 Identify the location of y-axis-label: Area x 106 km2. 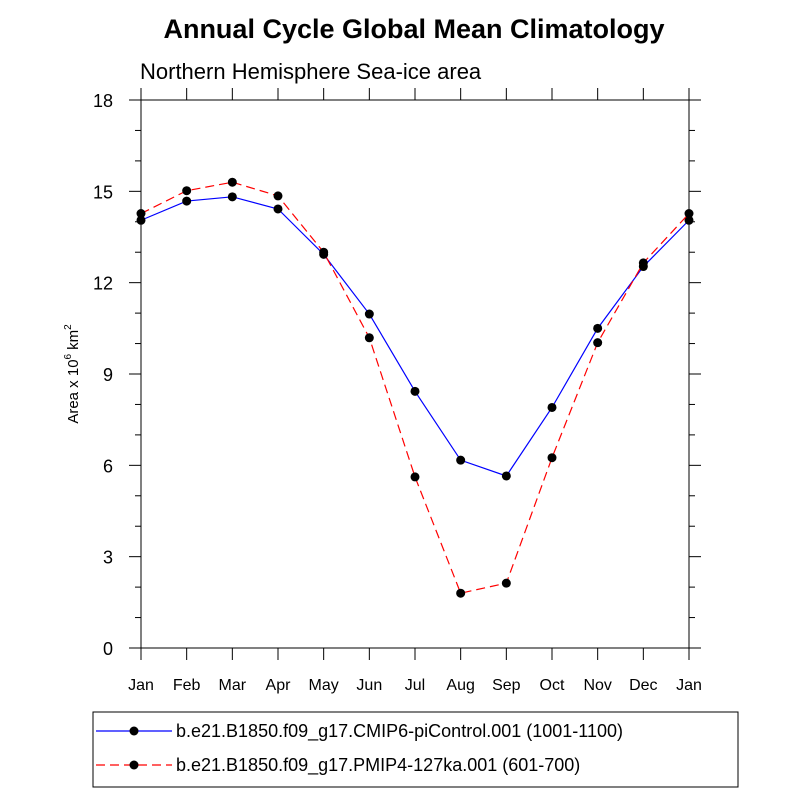
(72, 374).